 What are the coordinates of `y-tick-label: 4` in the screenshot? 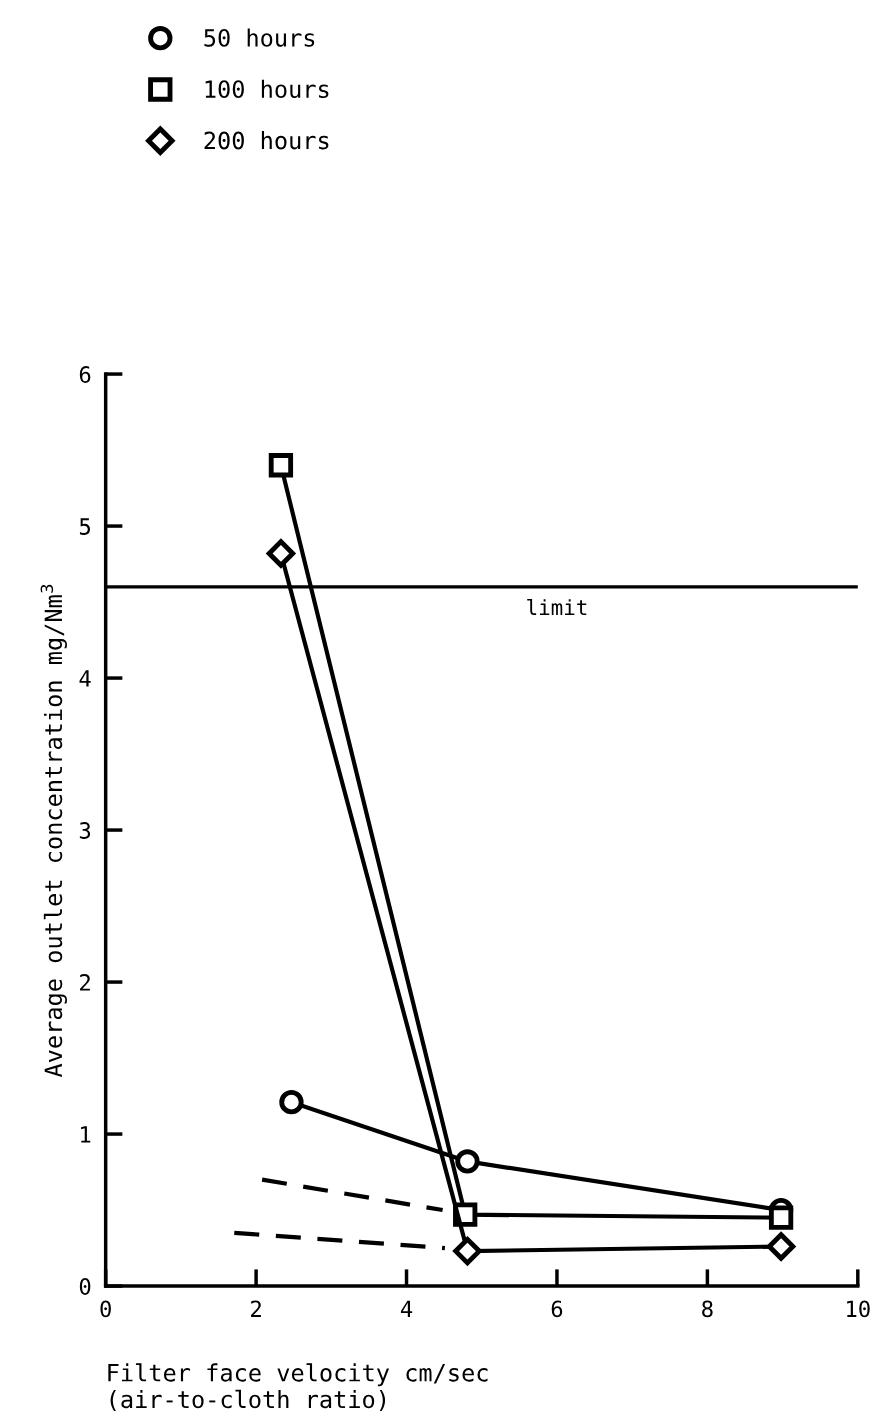 It's located at (85, 678).